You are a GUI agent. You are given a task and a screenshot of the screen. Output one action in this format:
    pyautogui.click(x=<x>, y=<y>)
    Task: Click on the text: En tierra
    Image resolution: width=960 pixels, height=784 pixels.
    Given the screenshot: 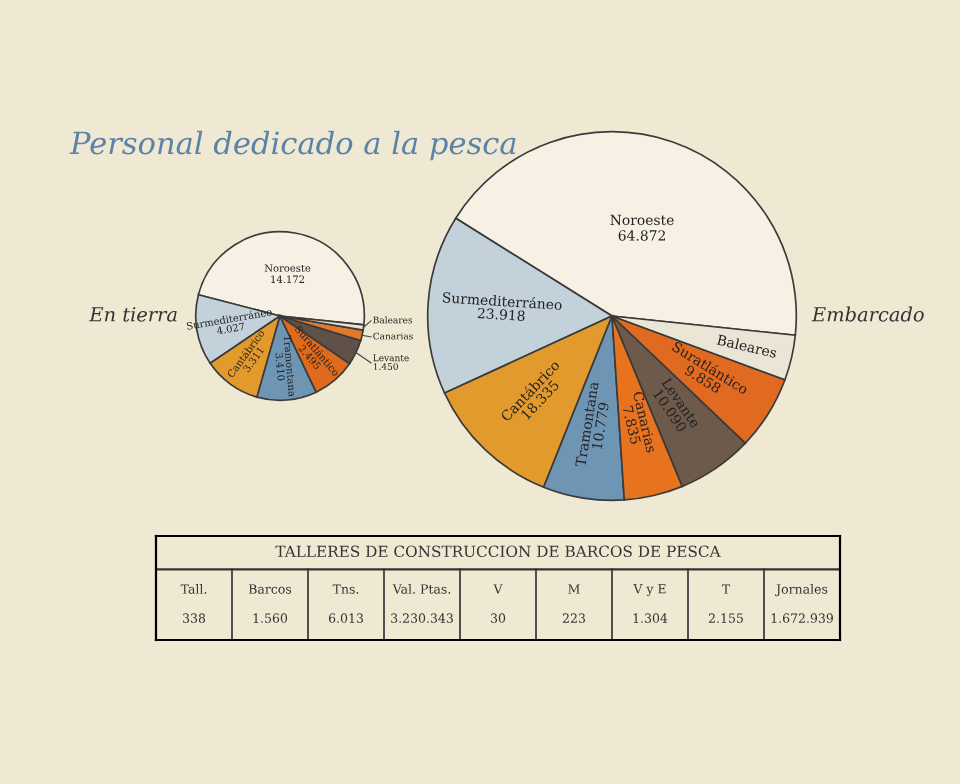 What is the action you would take?
    pyautogui.click(x=133, y=314)
    